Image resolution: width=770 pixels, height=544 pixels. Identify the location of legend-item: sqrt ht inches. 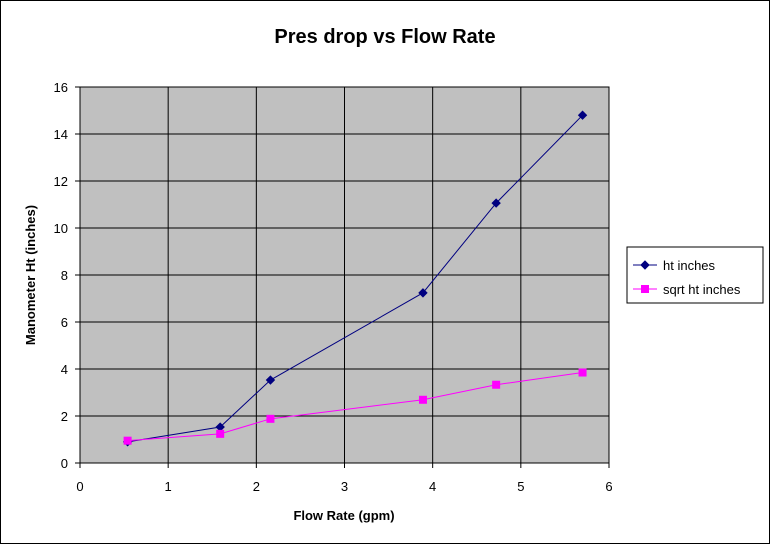
(687, 289).